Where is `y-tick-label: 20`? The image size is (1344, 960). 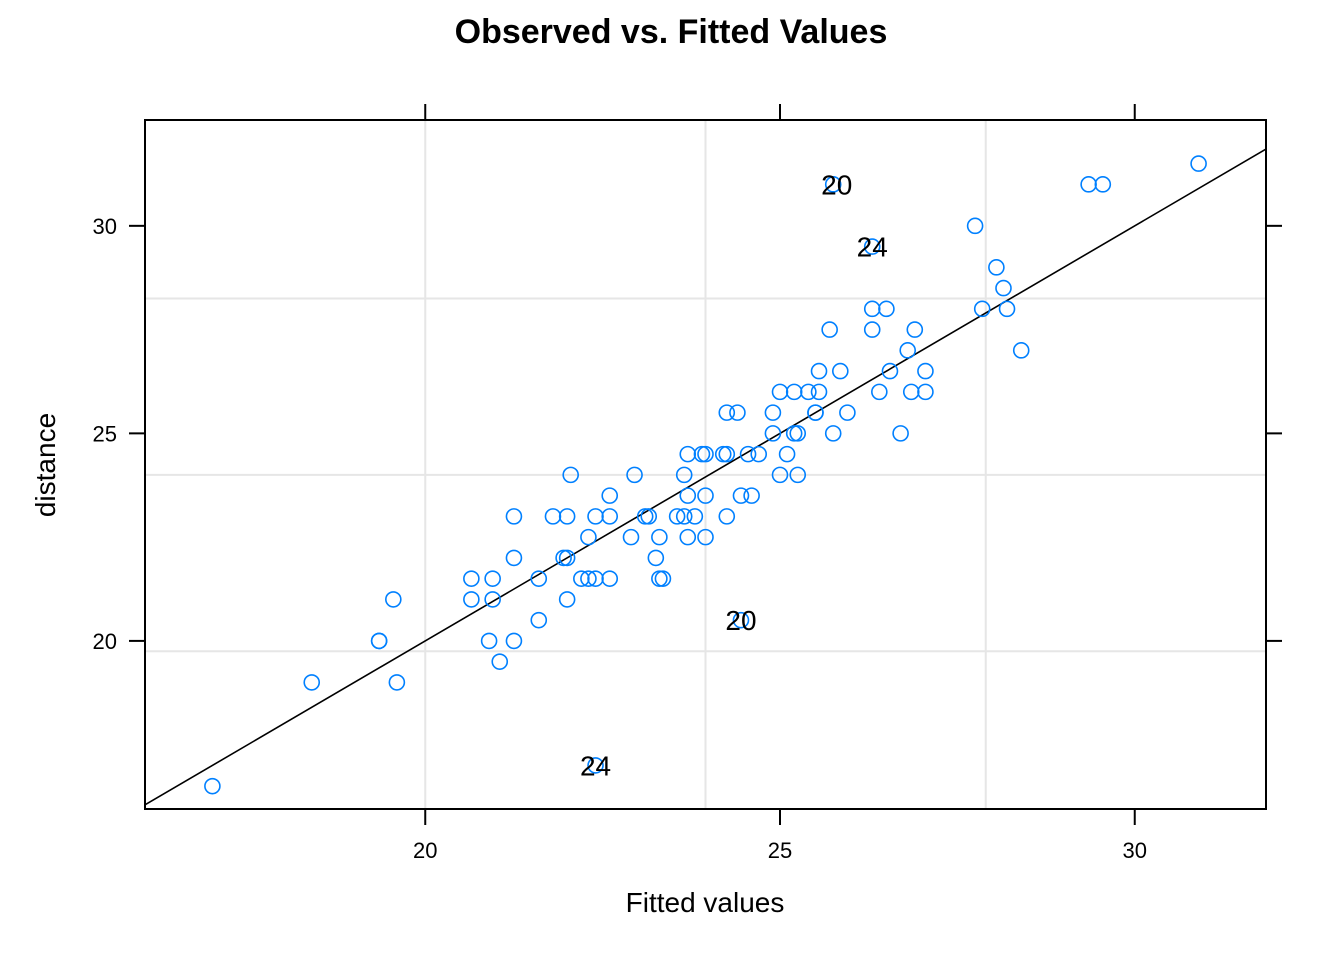
y-tick-label: 20 is located at coordinates (105, 641).